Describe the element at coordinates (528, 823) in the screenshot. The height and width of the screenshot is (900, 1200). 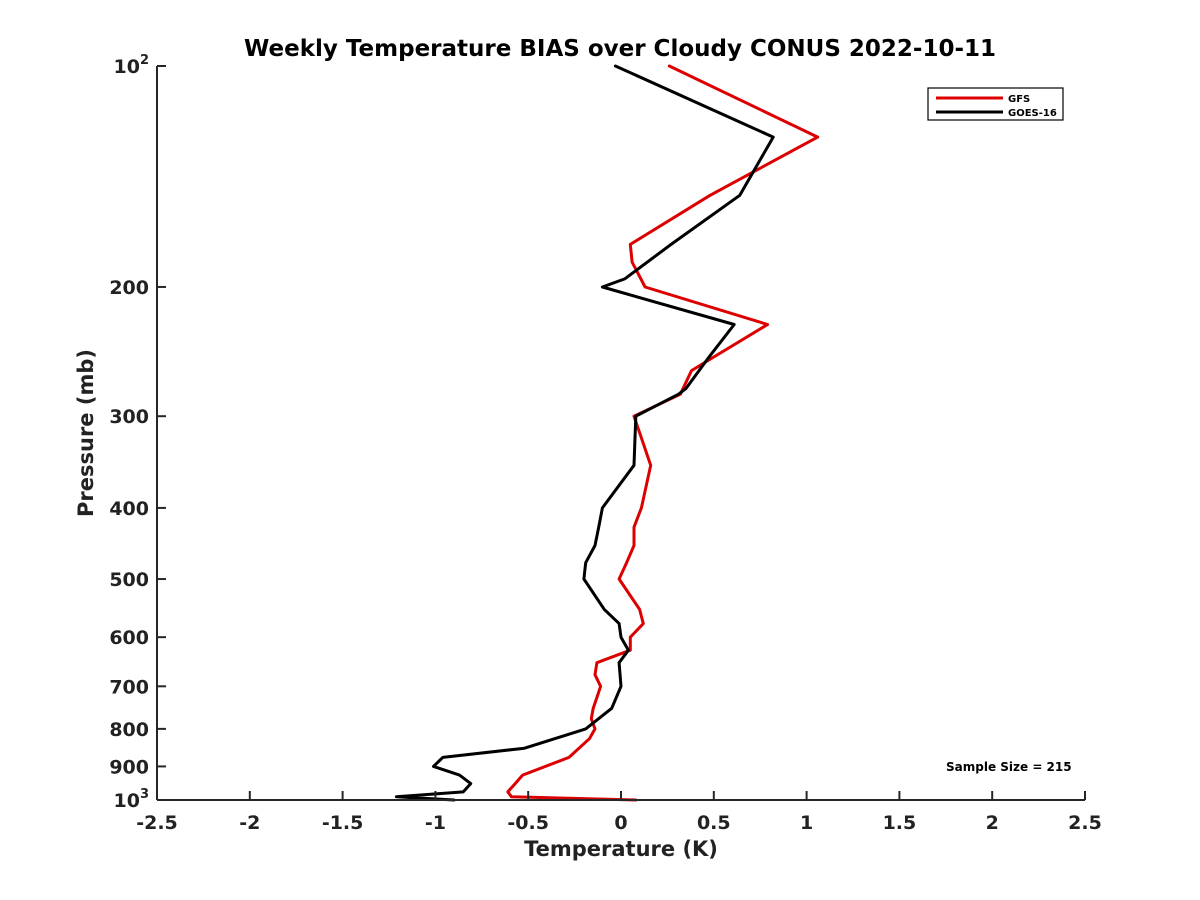
I see `x-tick-label: -0.5` at that location.